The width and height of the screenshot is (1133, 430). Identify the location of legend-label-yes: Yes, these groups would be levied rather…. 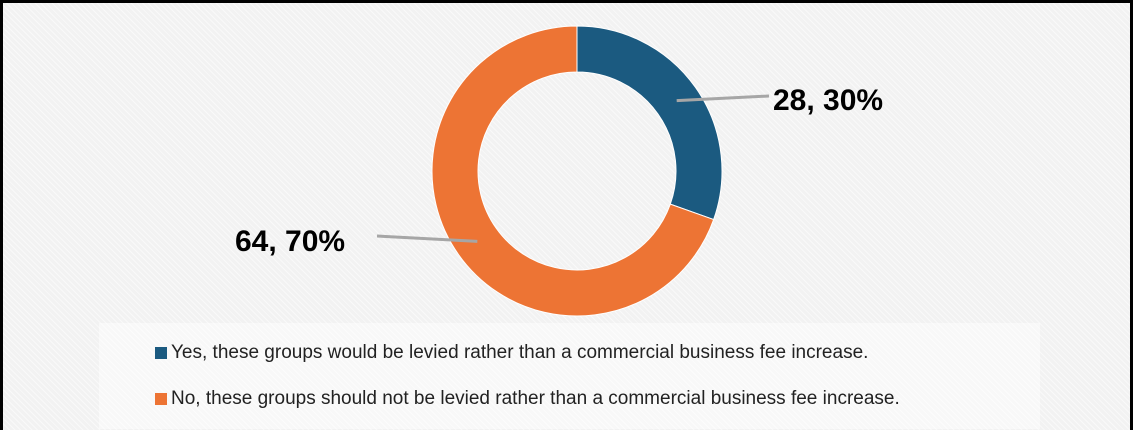
(520, 352).